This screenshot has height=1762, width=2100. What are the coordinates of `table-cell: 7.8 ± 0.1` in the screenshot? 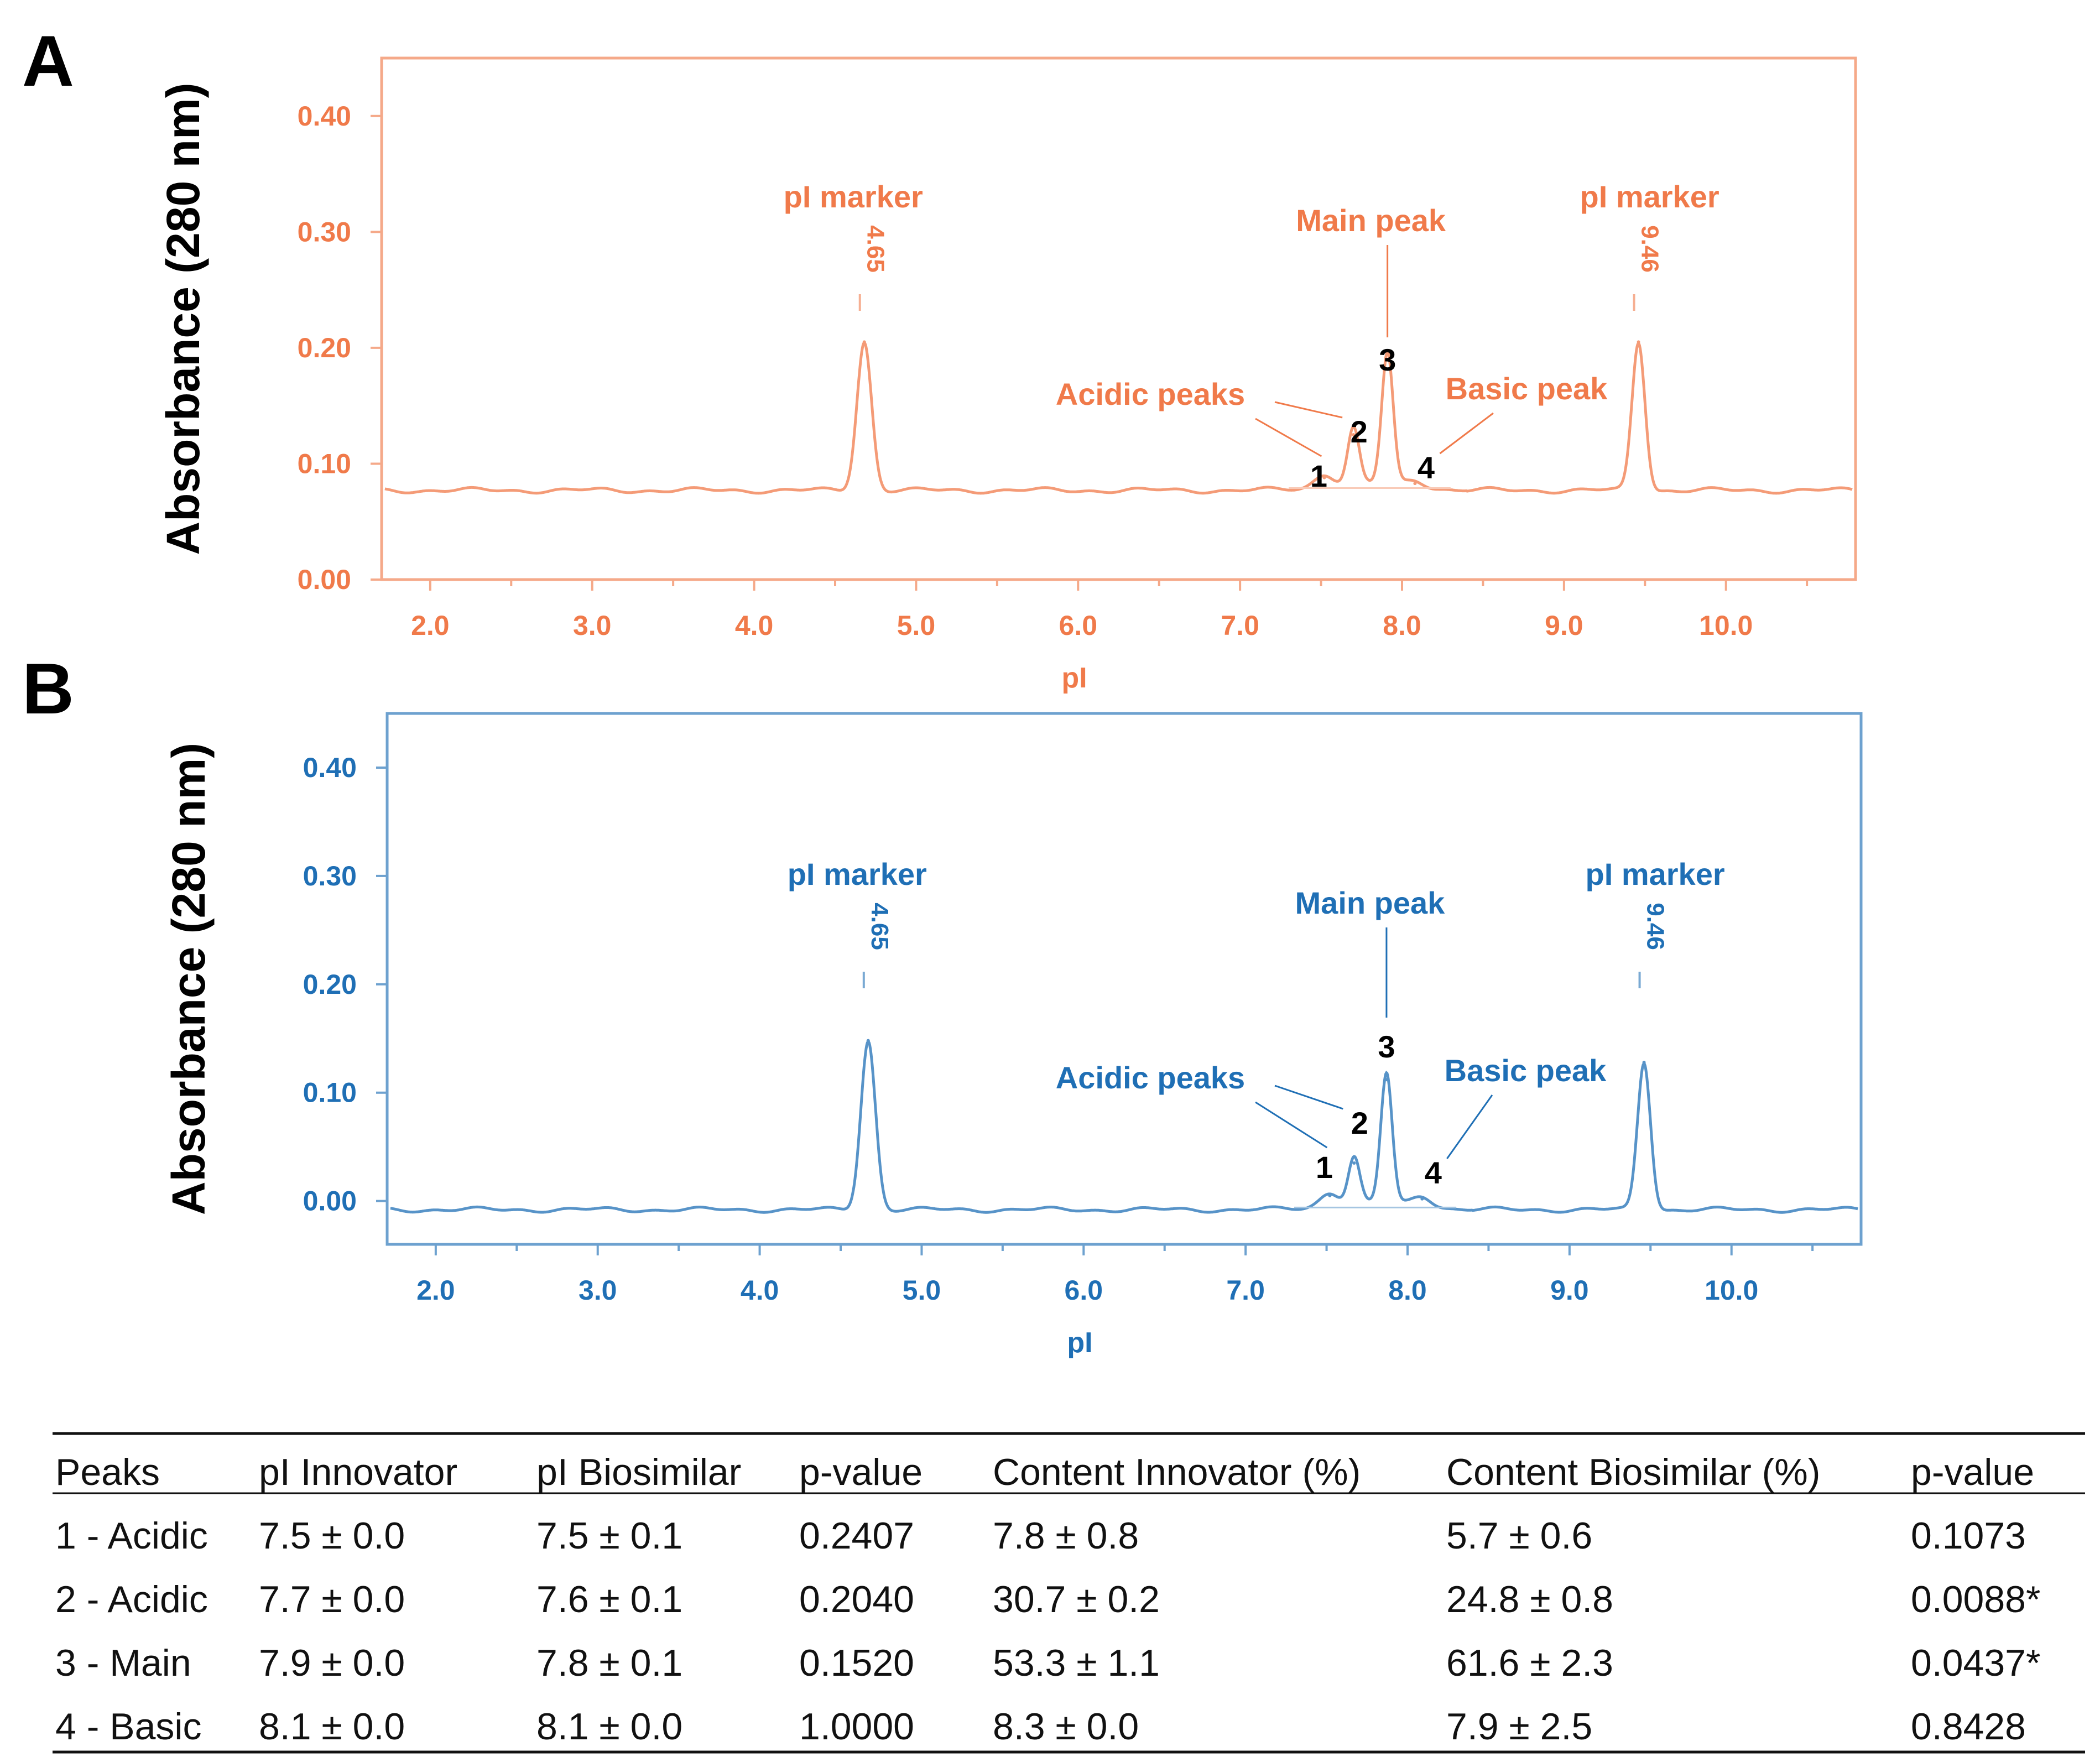 It's located at (609, 1663).